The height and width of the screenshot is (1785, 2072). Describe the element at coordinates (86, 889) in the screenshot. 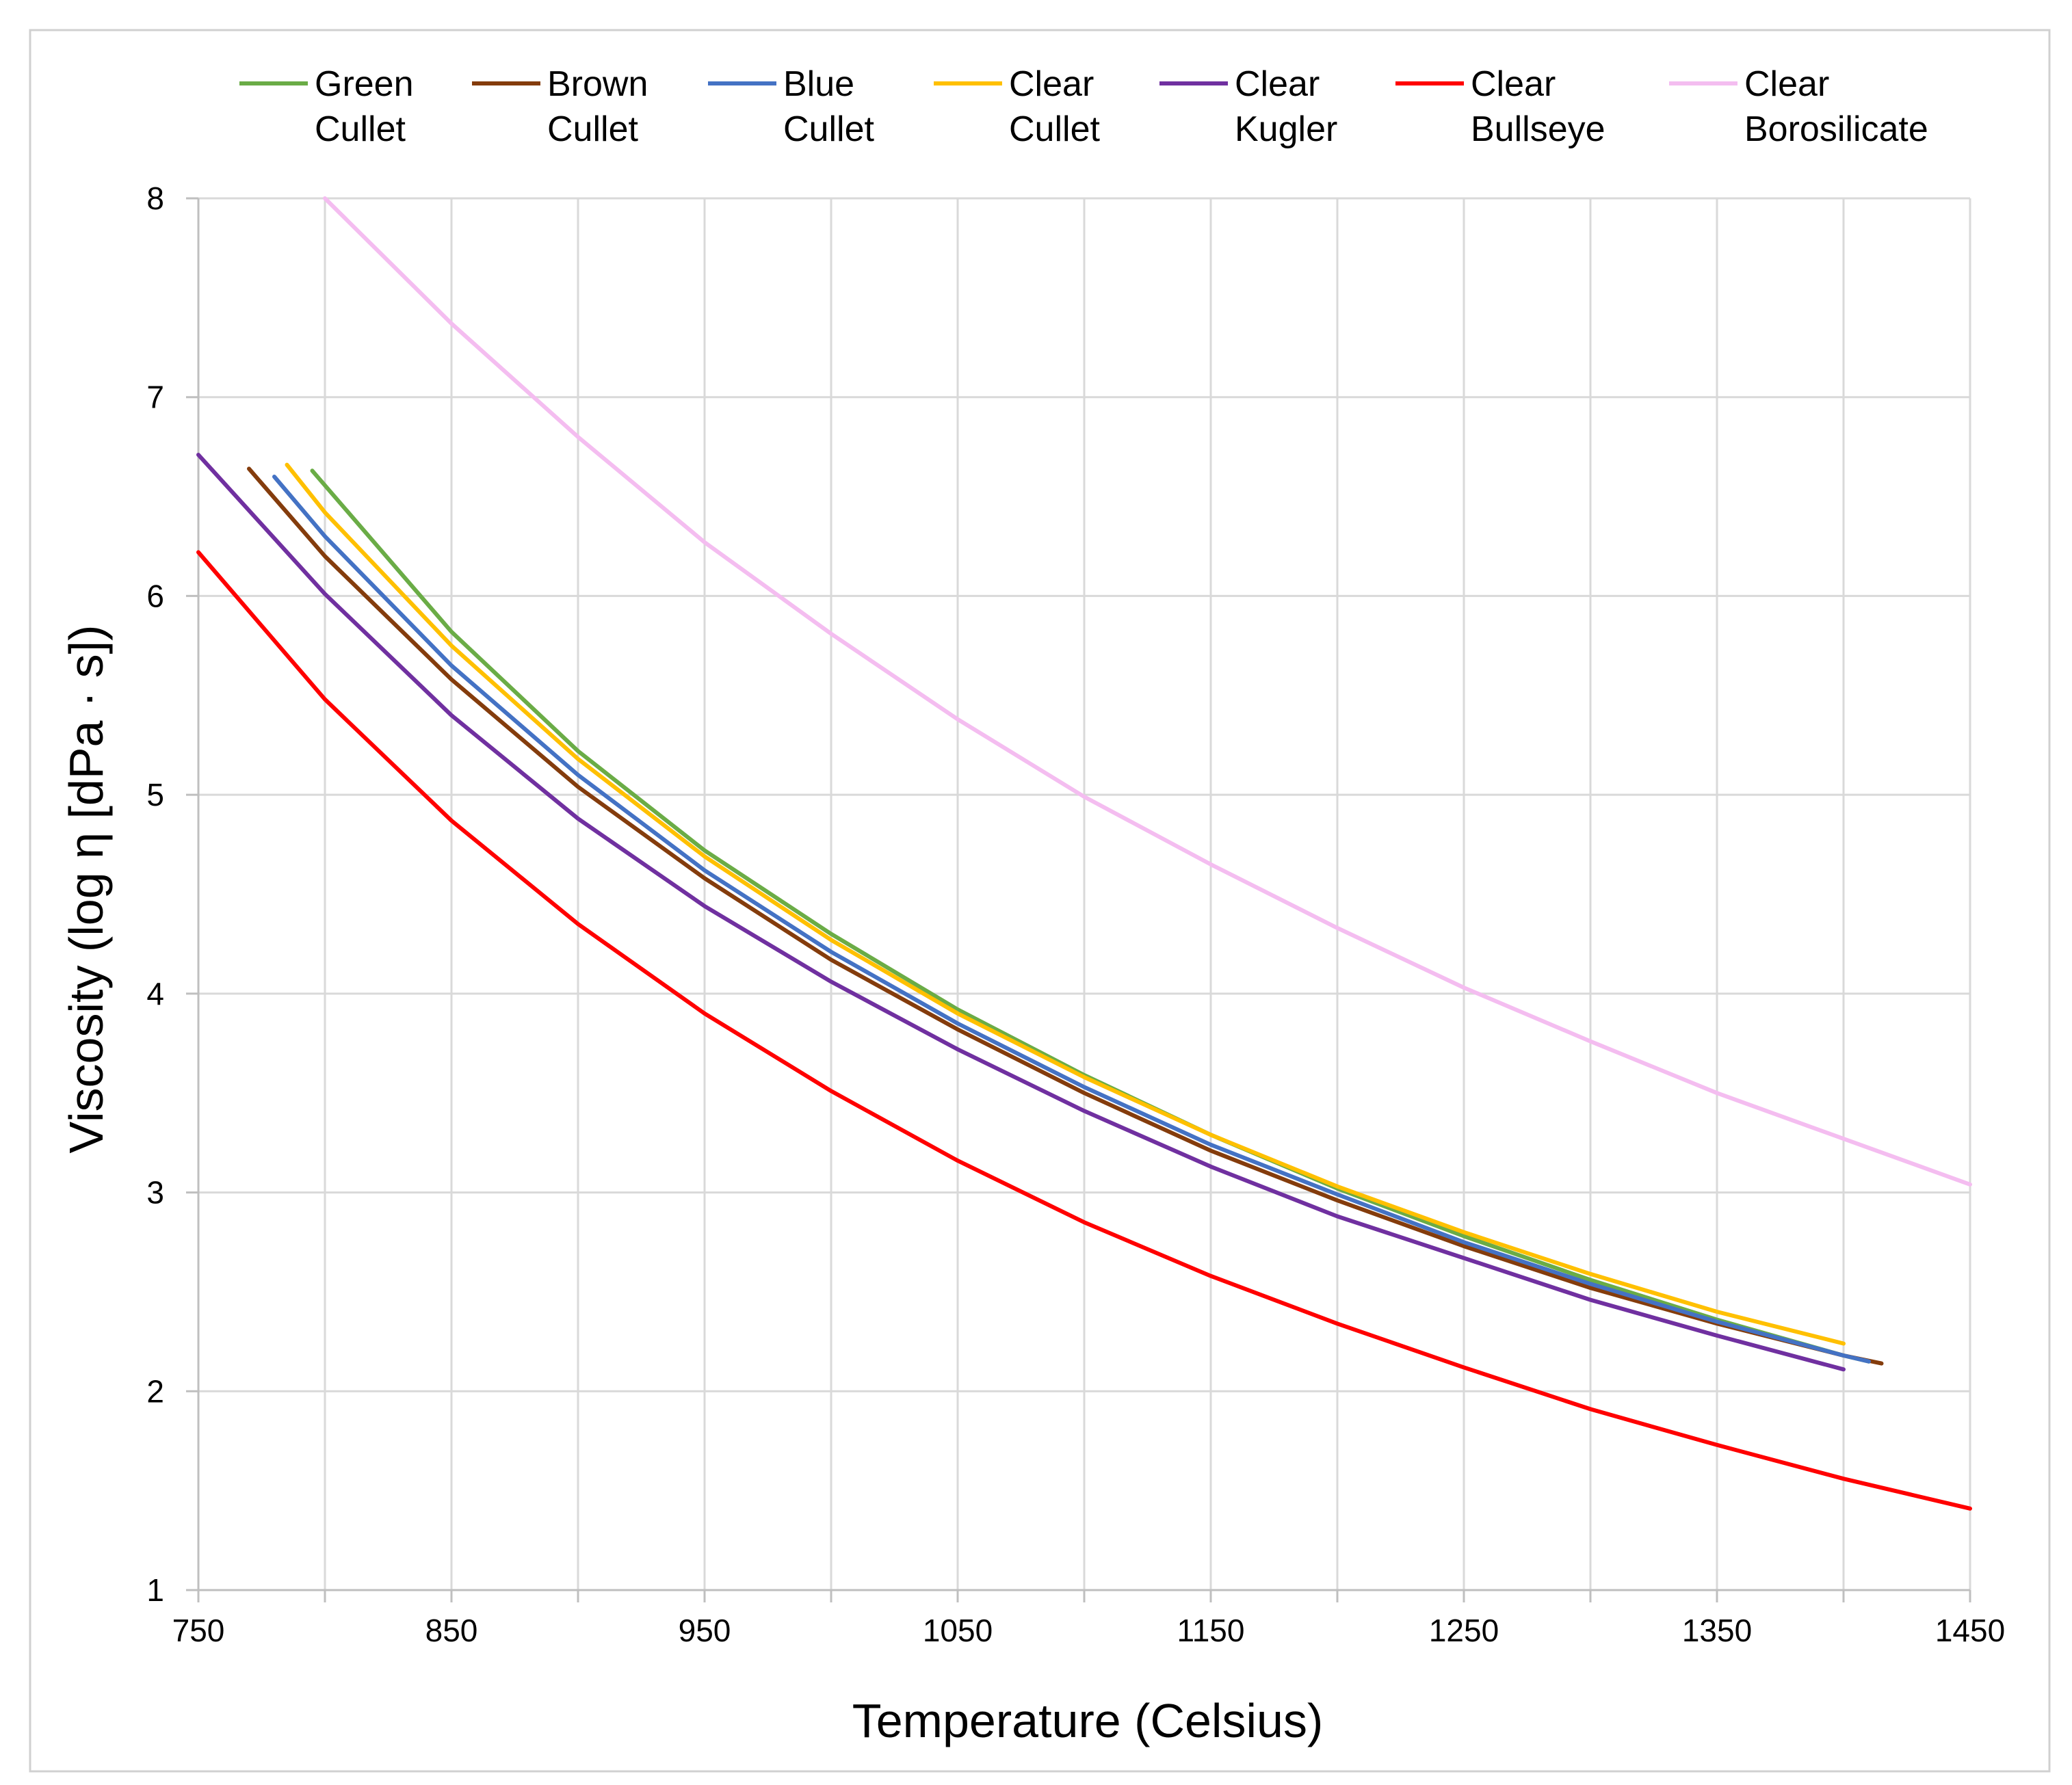

I see `y-axis-title: Viscosity (log η [dPa · s])` at that location.